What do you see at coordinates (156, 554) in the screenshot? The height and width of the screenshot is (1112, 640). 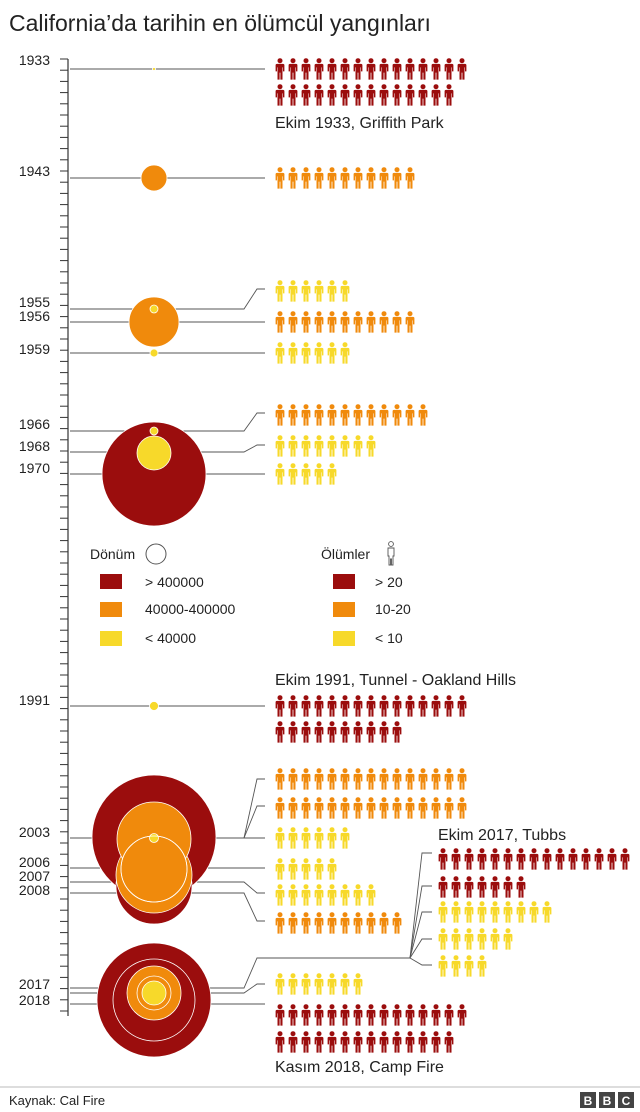 I see `legend-area-circle-icon` at bounding box center [156, 554].